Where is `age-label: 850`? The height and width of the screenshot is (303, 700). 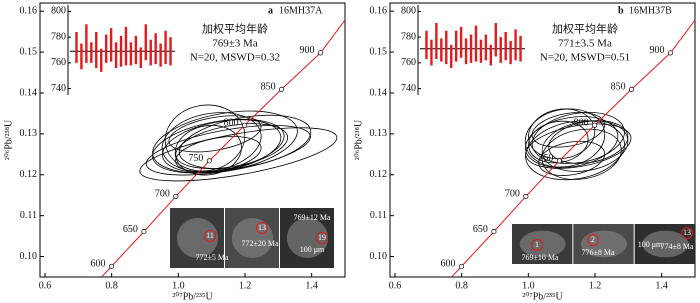
age-label: 850 is located at coordinates (268, 87).